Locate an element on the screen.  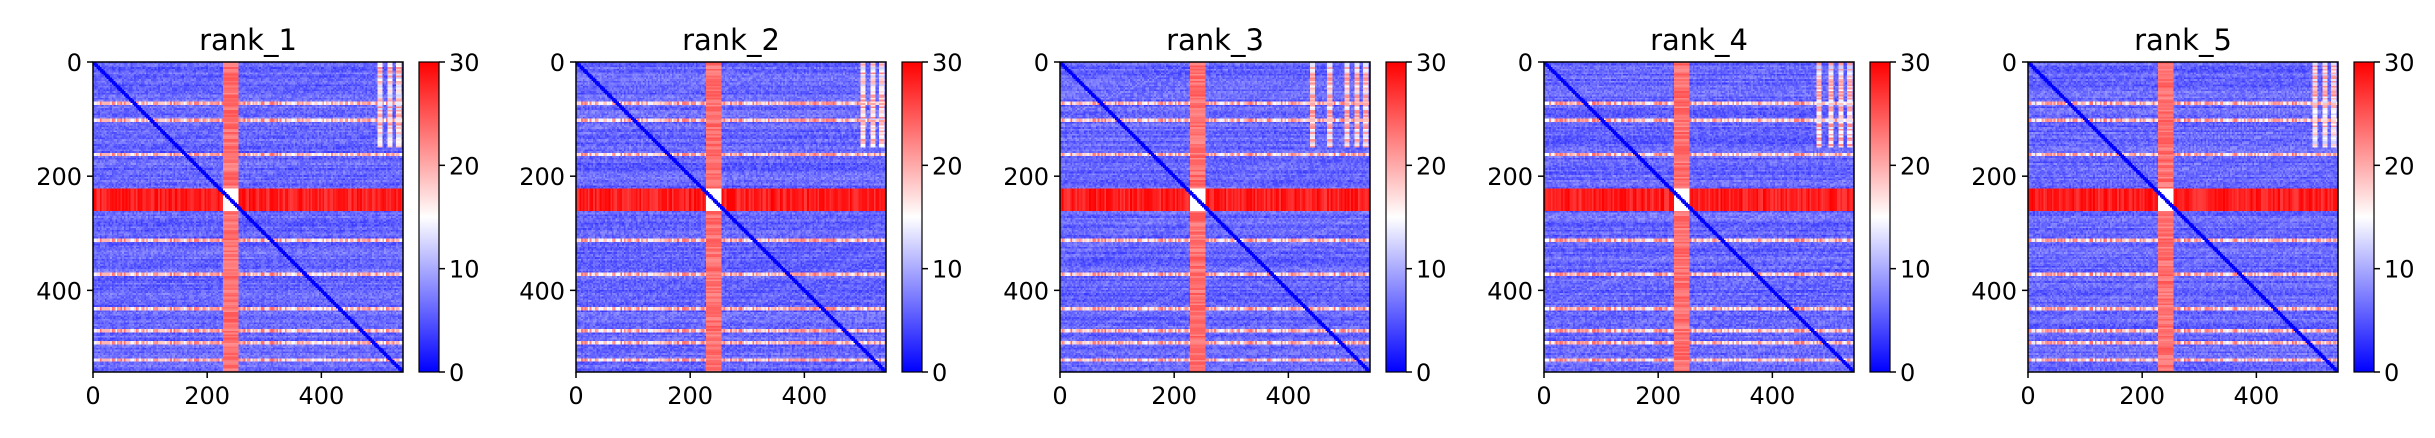
panel-title: rank_3 is located at coordinates (1215, 40).